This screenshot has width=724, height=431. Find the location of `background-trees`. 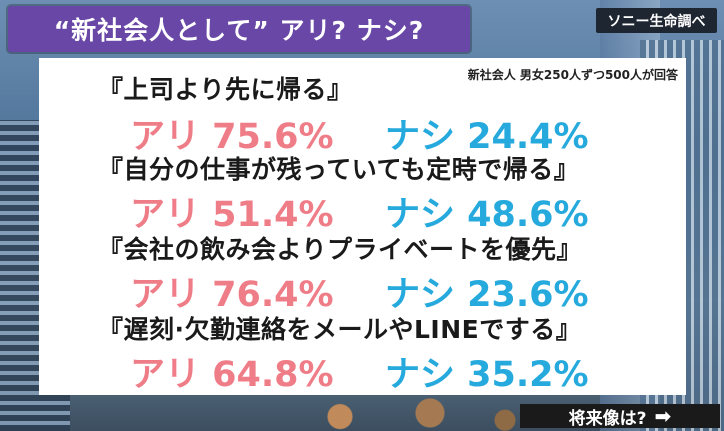

background-trees is located at coordinates (400, 413).